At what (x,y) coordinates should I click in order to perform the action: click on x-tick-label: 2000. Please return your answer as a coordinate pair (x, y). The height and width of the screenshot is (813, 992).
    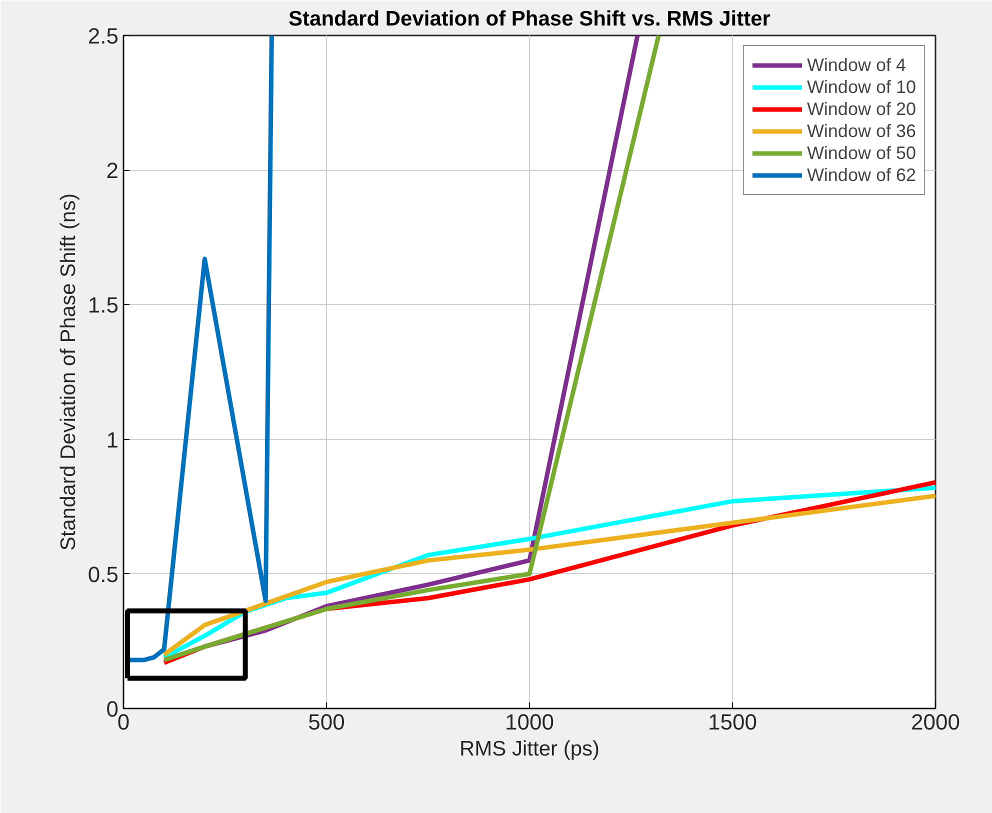
    Looking at the image, I should click on (935, 722).